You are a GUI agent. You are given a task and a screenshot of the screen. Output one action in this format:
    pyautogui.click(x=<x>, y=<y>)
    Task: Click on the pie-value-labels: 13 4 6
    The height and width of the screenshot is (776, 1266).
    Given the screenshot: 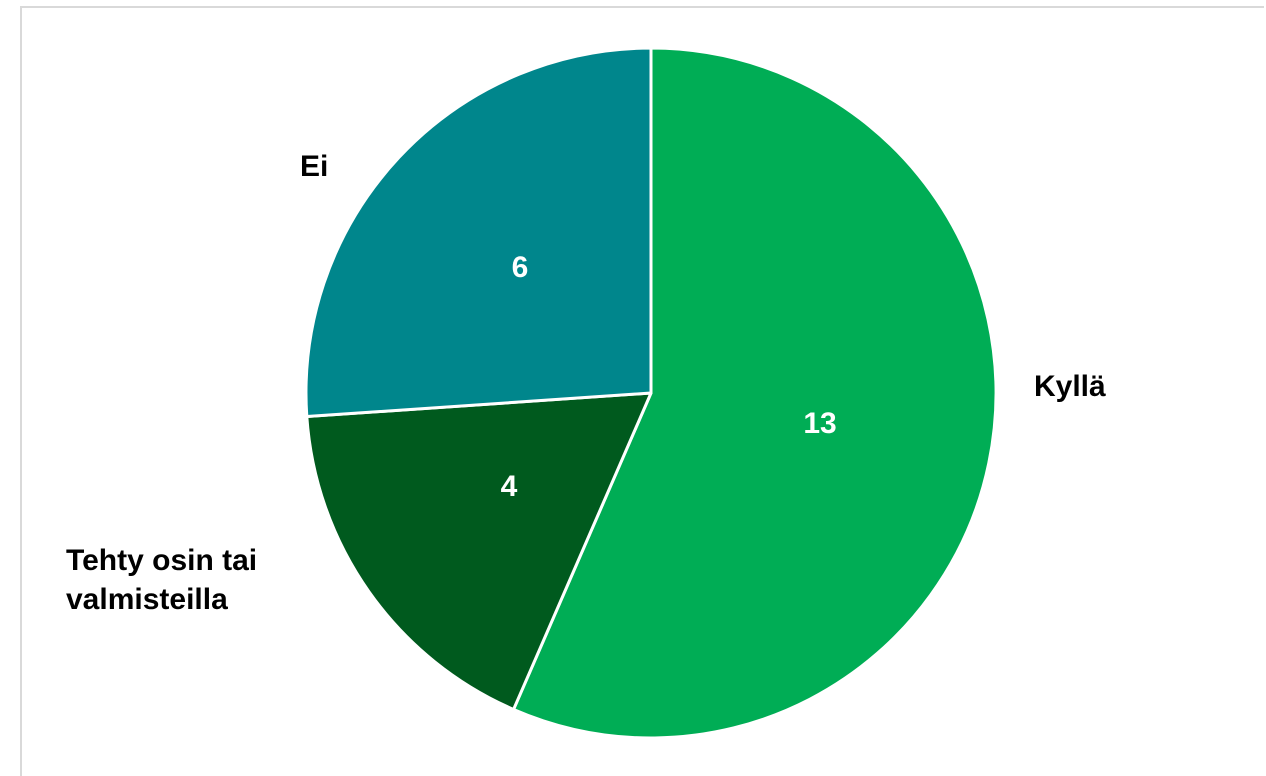 What is the action you would take?
    pyautogui.click(x=669, y=377)
    